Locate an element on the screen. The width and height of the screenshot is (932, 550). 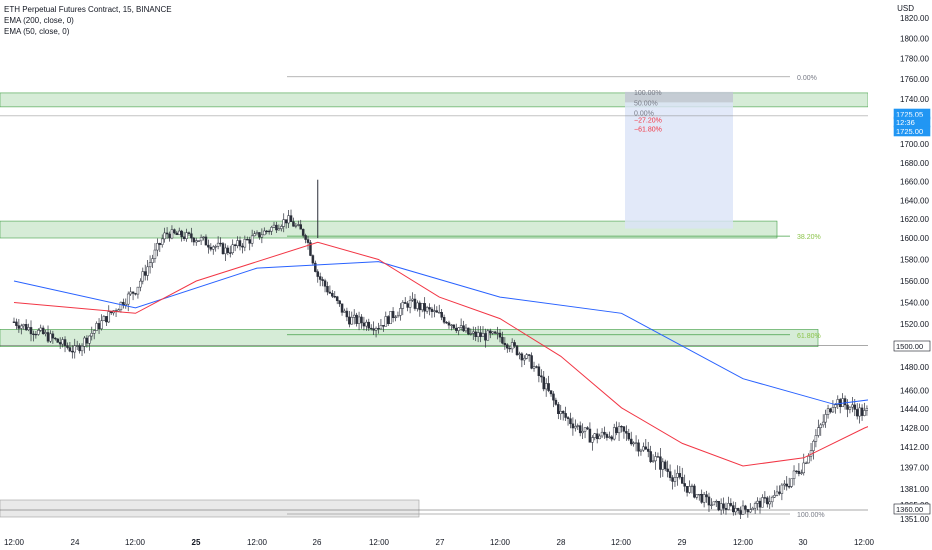
ema200-legend: EMA (200, close, 0) is located at coordinates (39, 20).